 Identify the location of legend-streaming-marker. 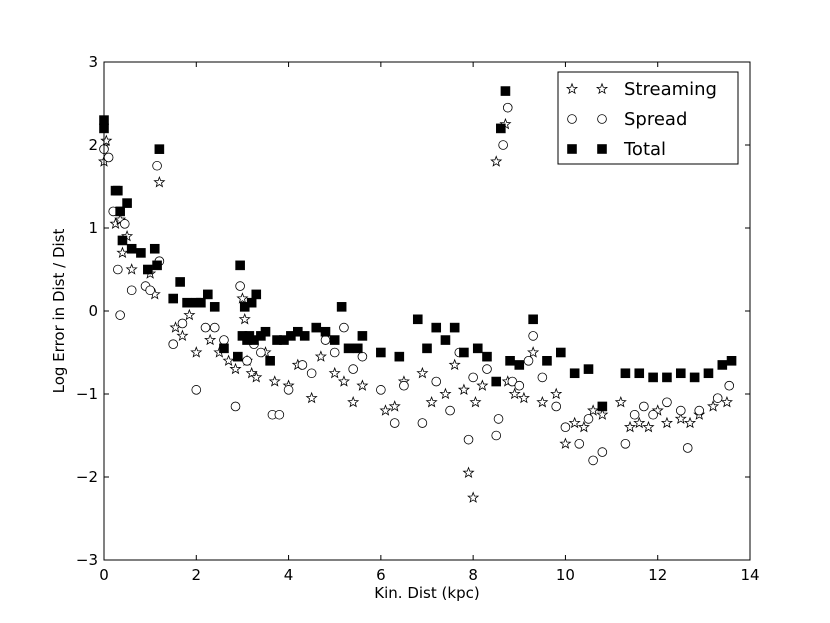
(602, 88).